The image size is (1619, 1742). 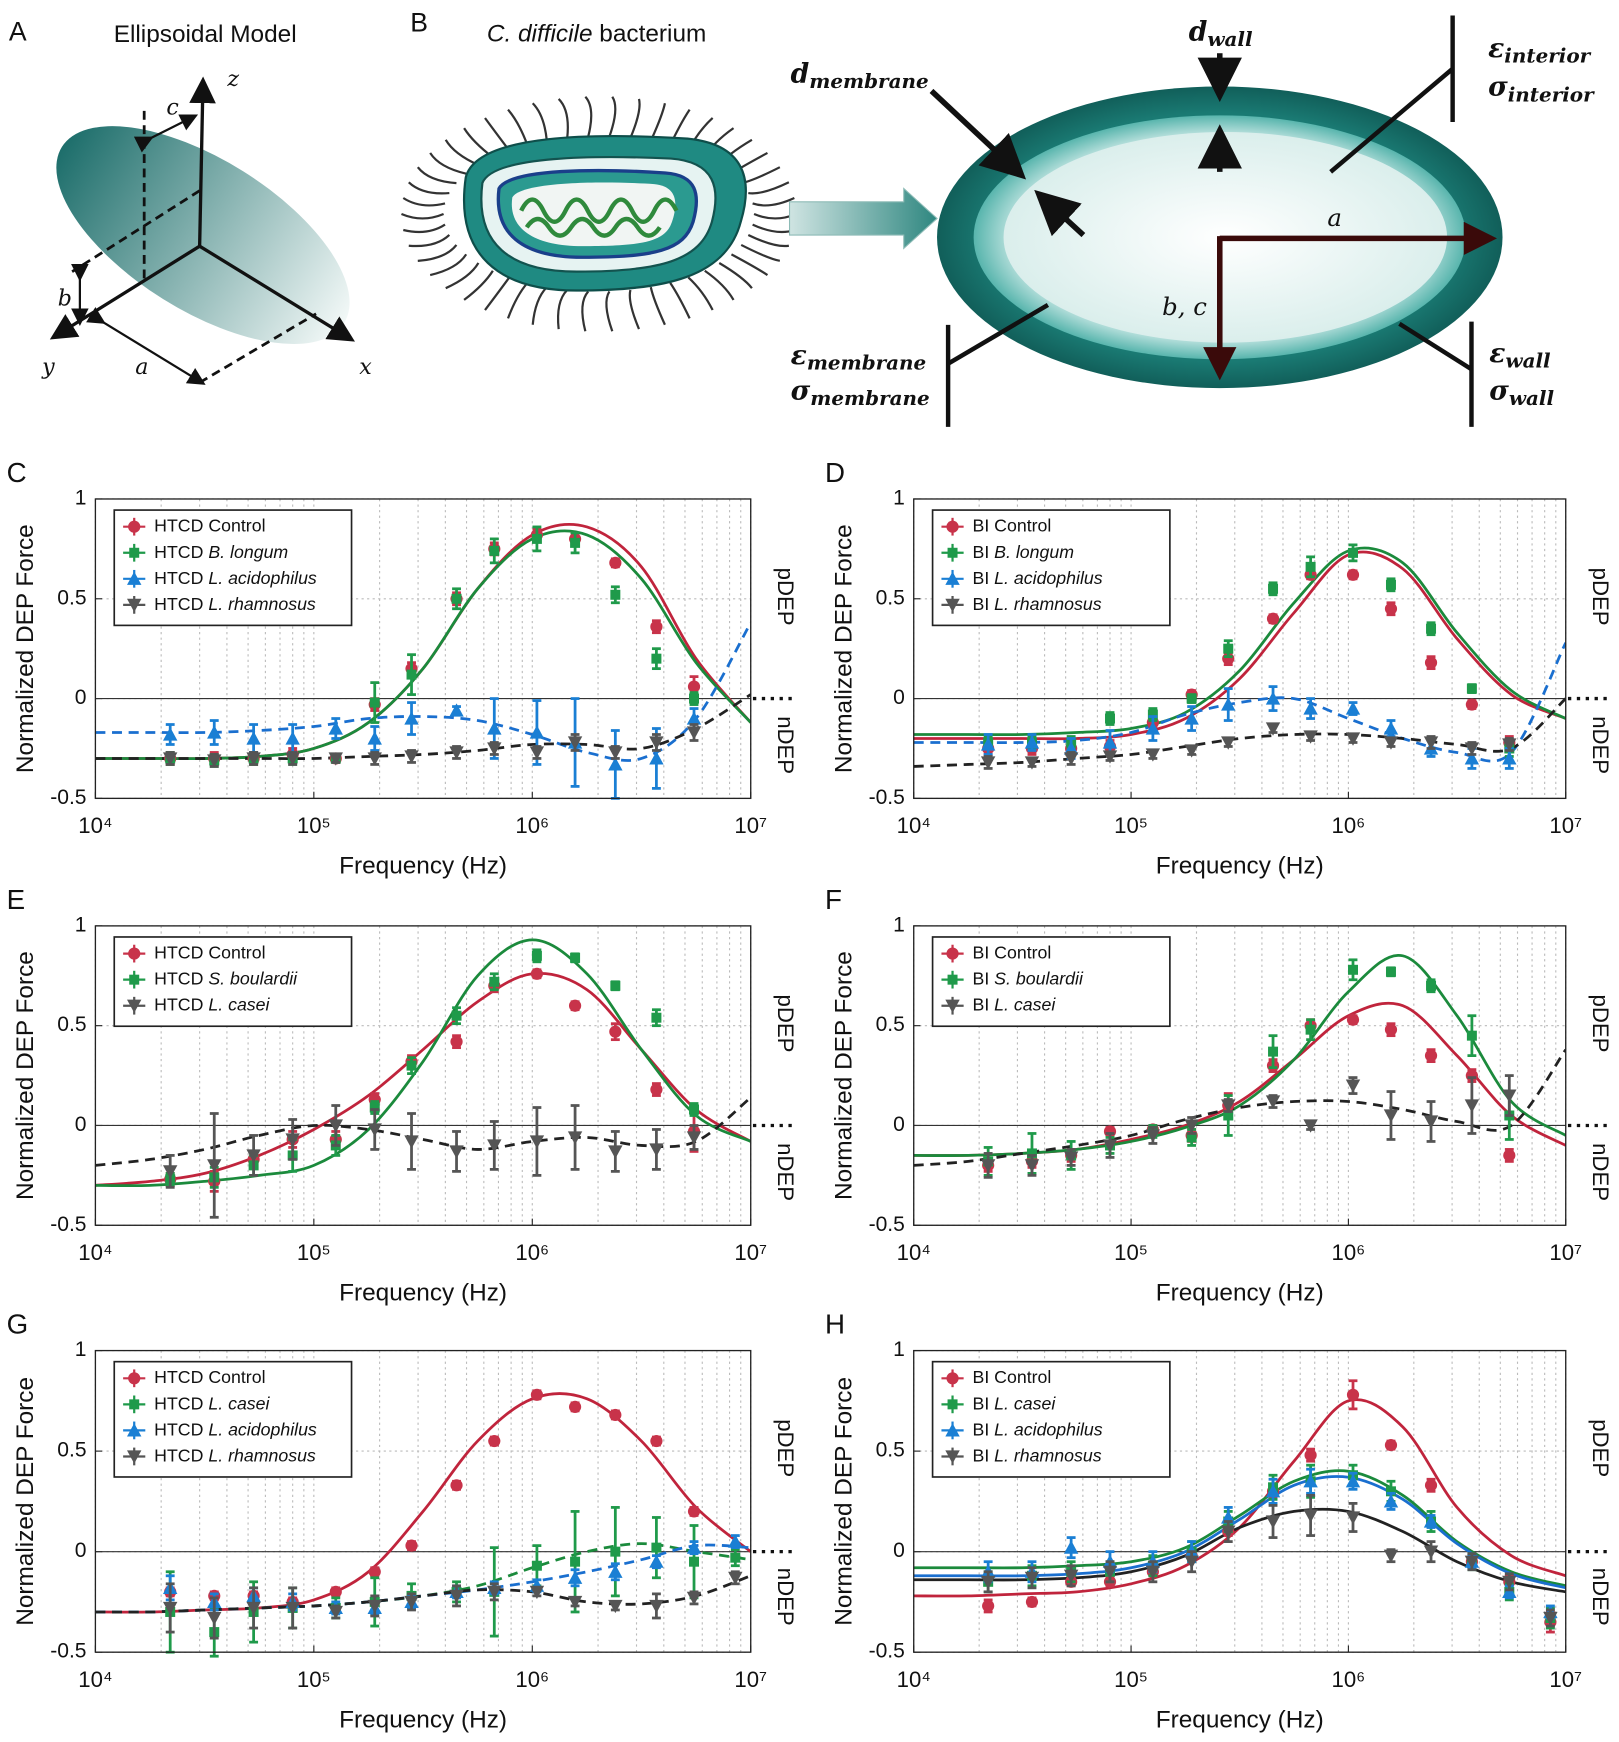 What do you see at coordinates (801, 391) in the screenshot?
I see `symbol: σ` at bounding box center [801, 391].